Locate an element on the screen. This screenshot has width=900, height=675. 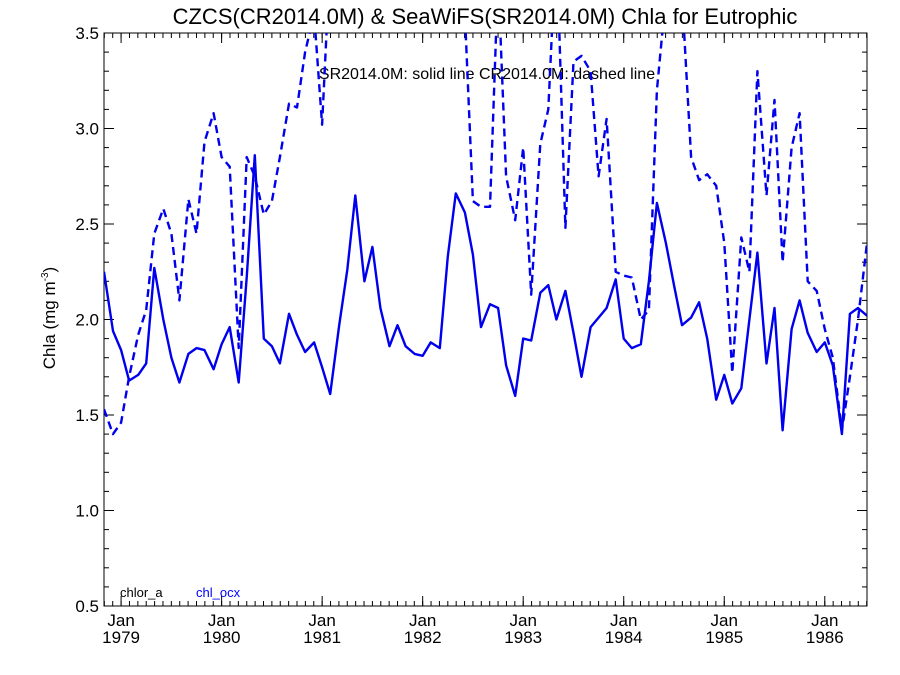
y-tick-label: 2.5 is located at coordinates (87, 224).